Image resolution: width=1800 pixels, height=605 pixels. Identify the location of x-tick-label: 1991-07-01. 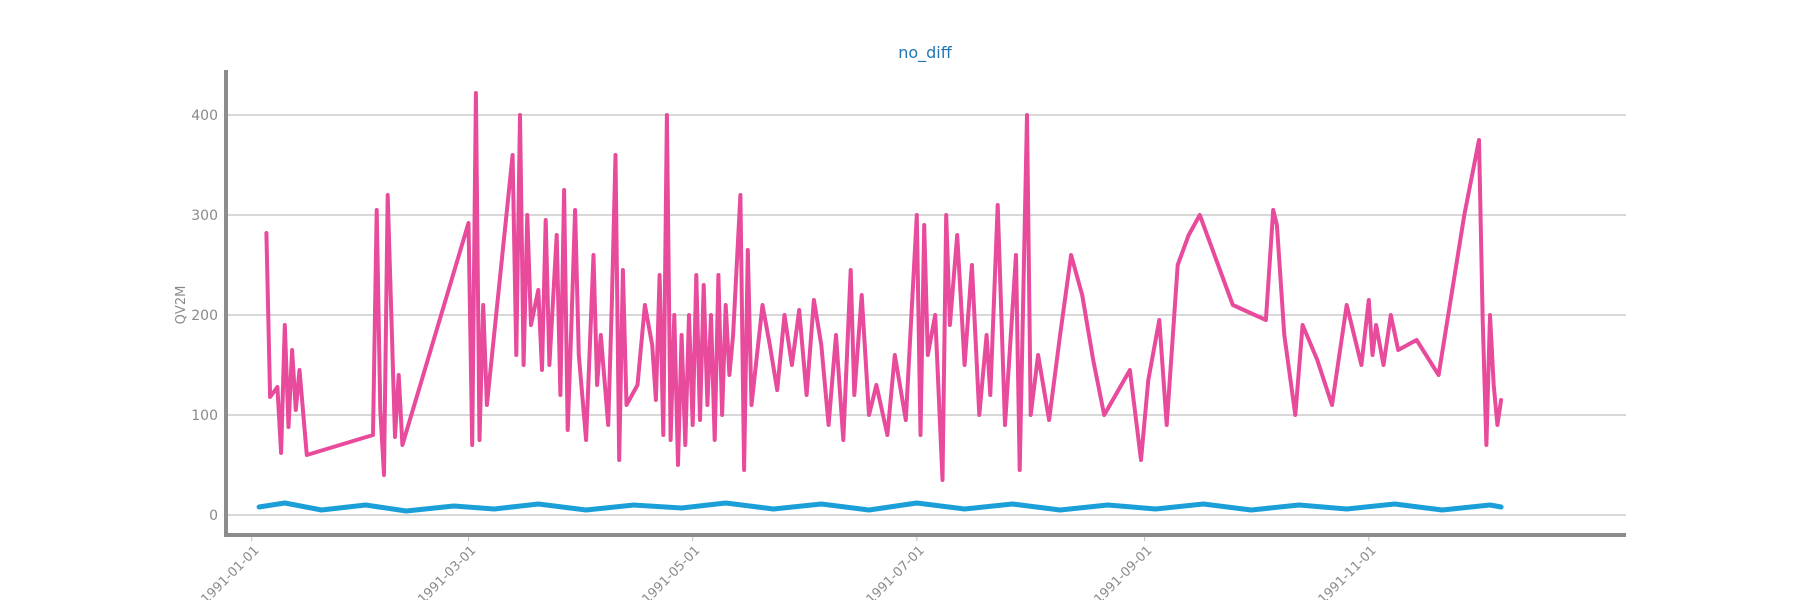
(896, 571).